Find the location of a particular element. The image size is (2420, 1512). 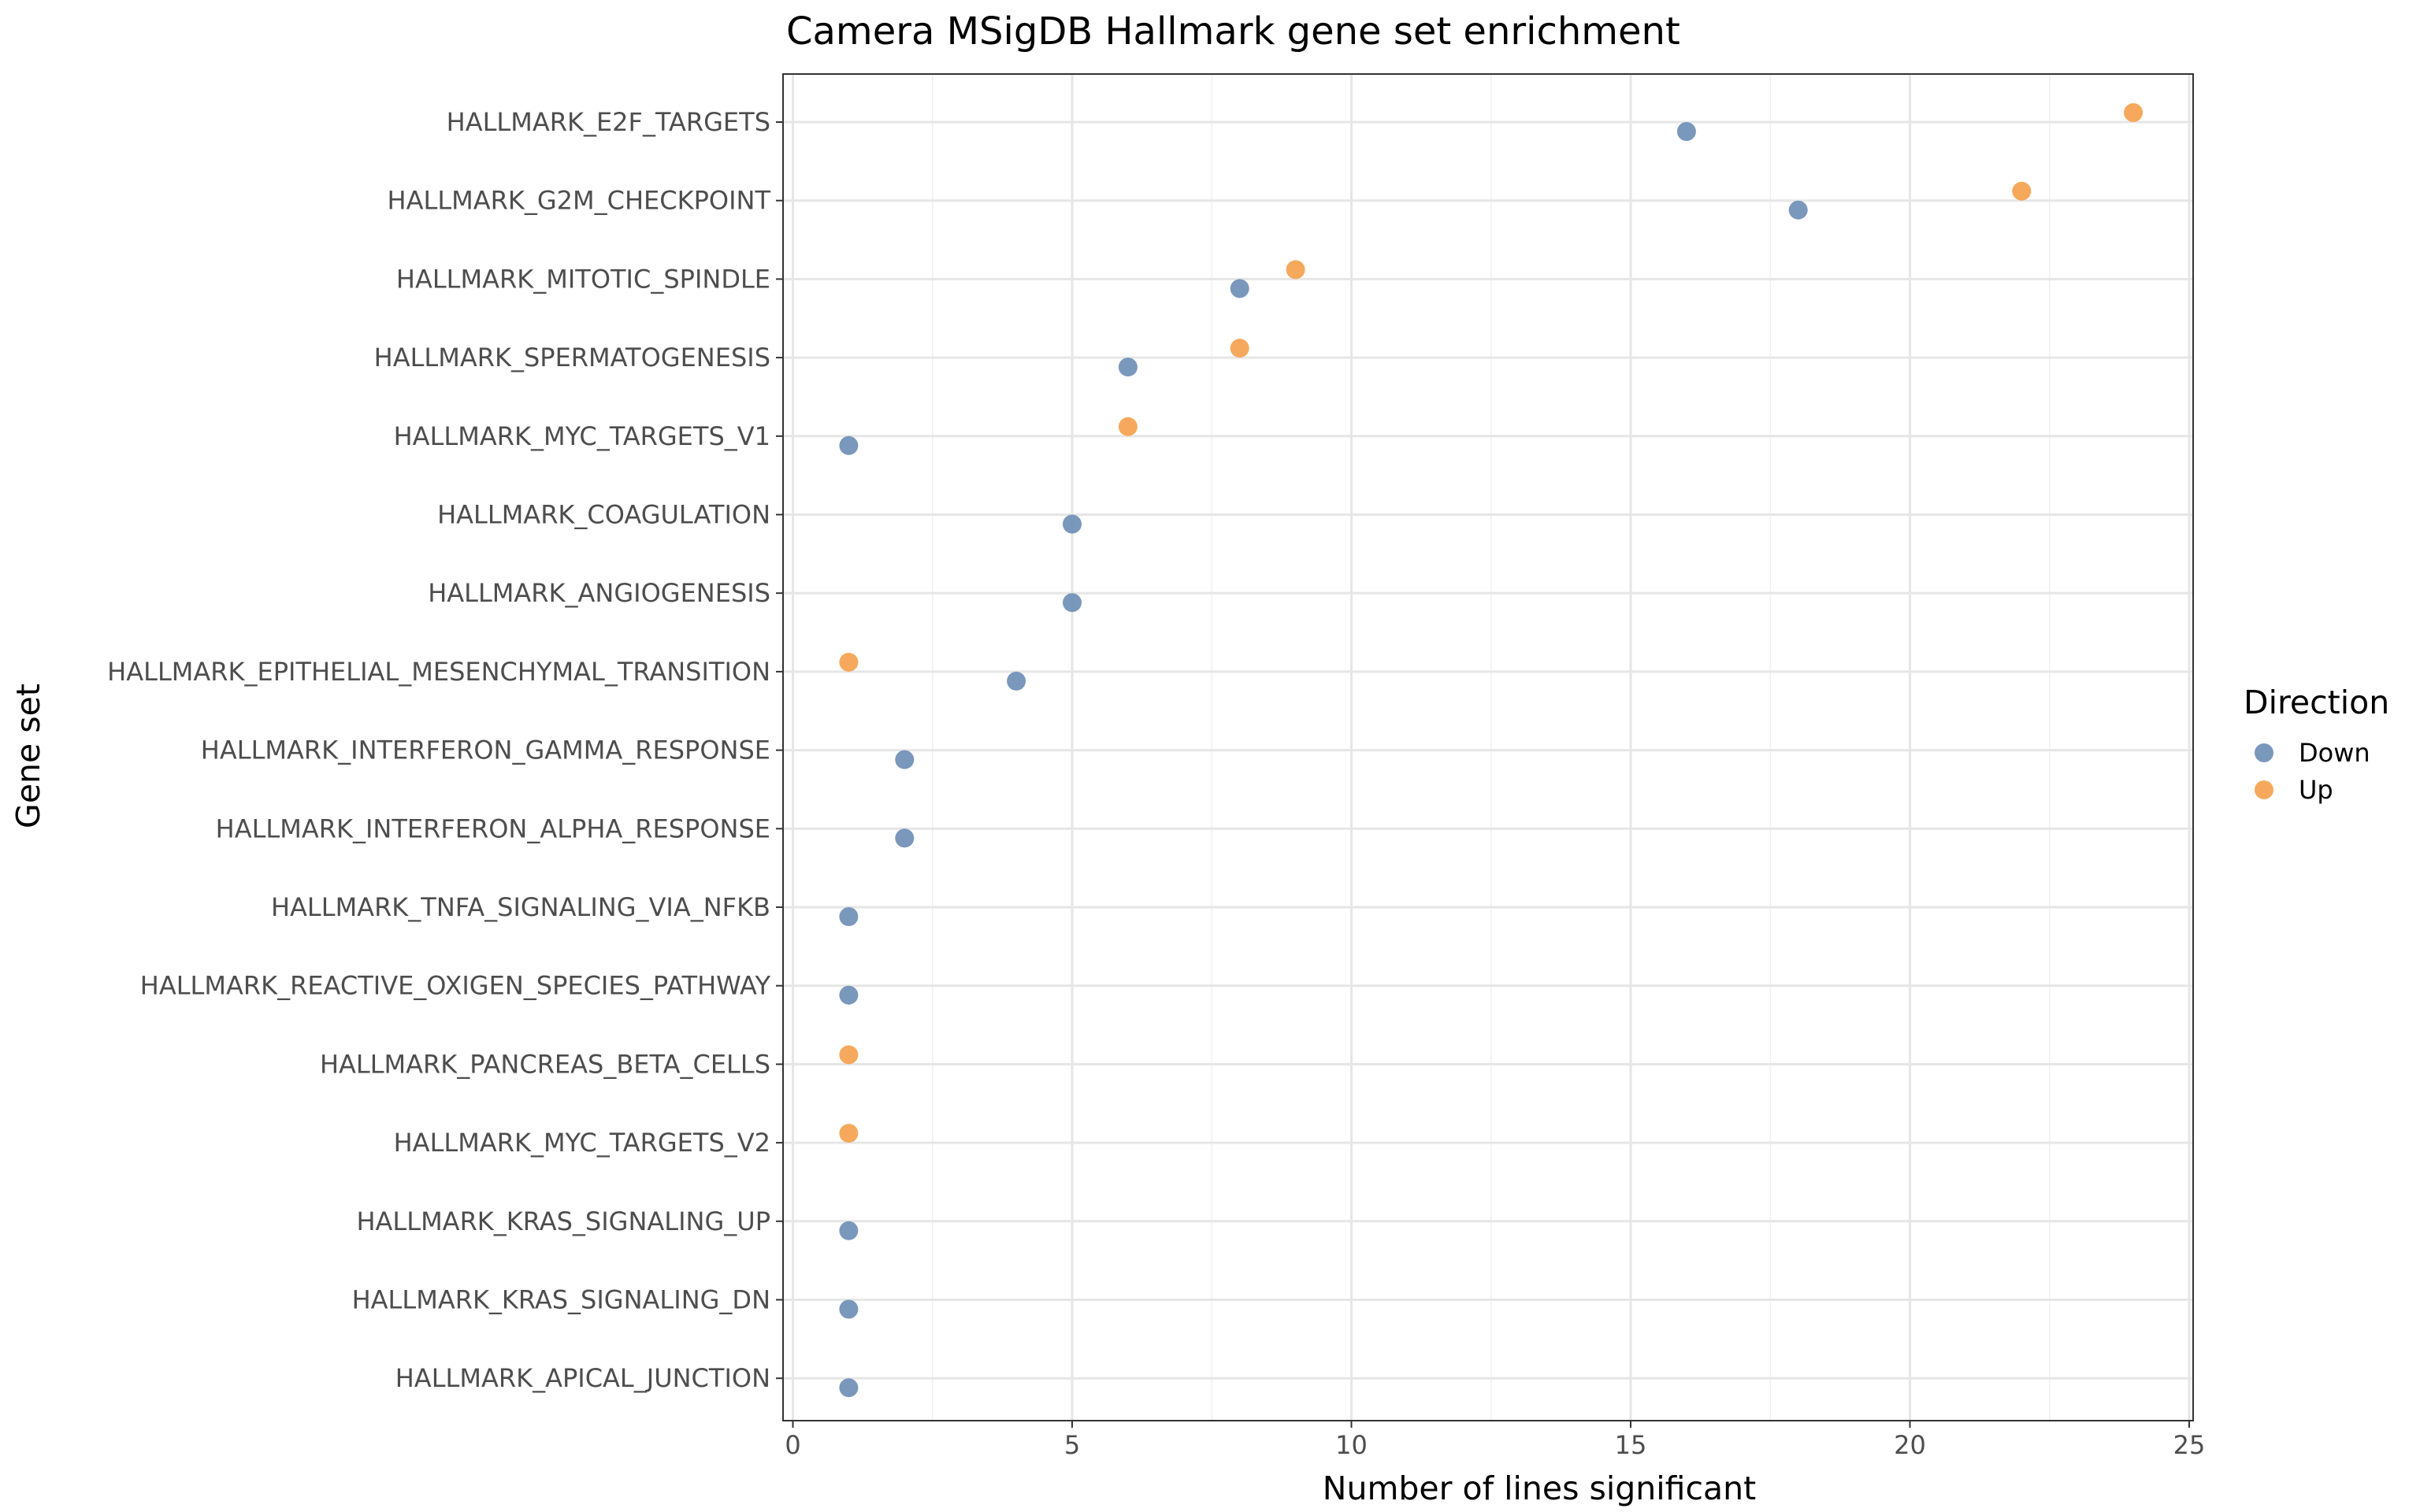

x-axis-title: Number of lines significant is located at coordinates (1539, 1488).